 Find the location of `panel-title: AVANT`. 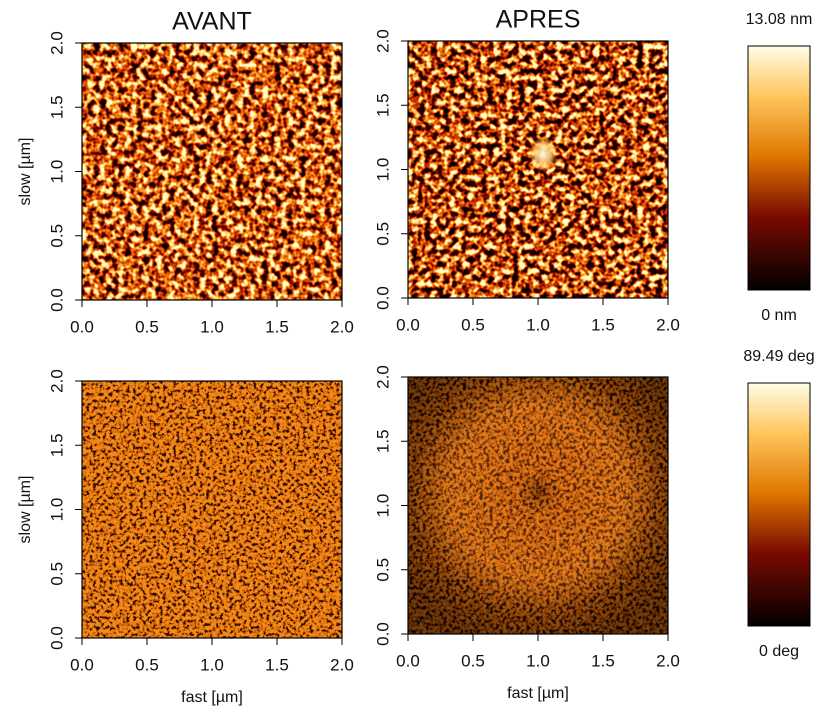

panel-title: AVANT is located at coordinates (212, 22).